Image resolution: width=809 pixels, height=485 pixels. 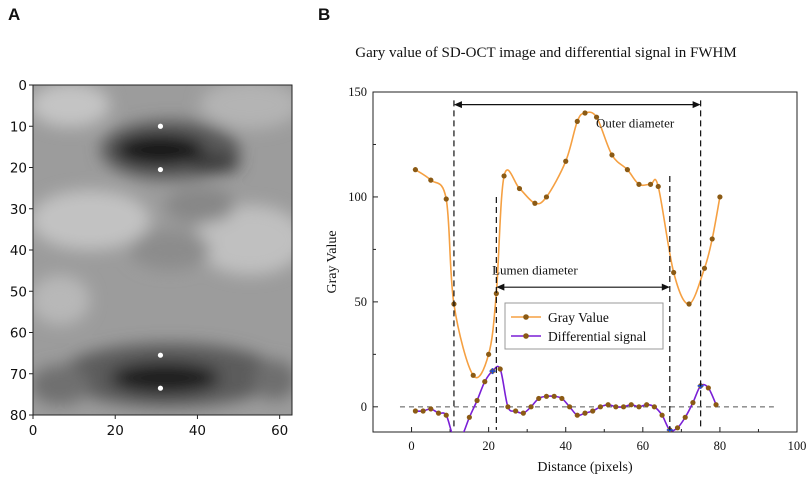 What do you see at coordinates (324, 14) in the screenshot?
I see `panel-b-label: B` at bounding box center [324, 14].